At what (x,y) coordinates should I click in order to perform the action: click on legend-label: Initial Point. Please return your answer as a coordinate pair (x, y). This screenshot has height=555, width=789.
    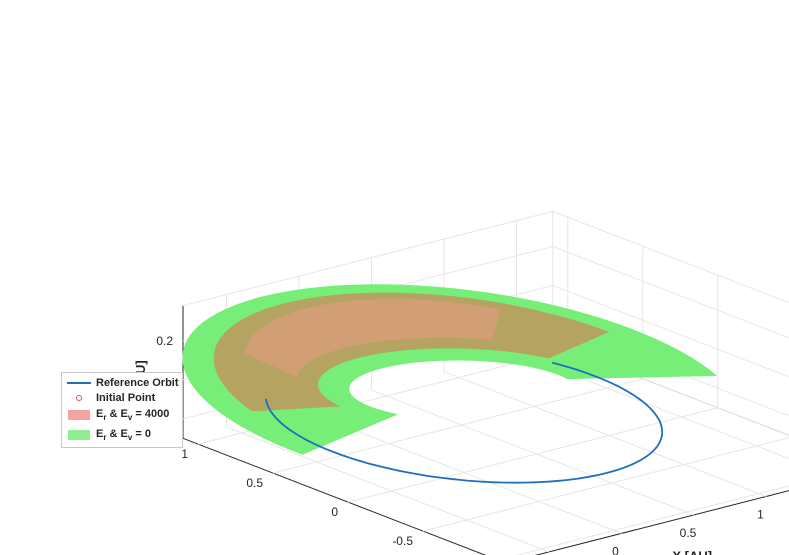
    Looking at the image, I should click on (126, 398).